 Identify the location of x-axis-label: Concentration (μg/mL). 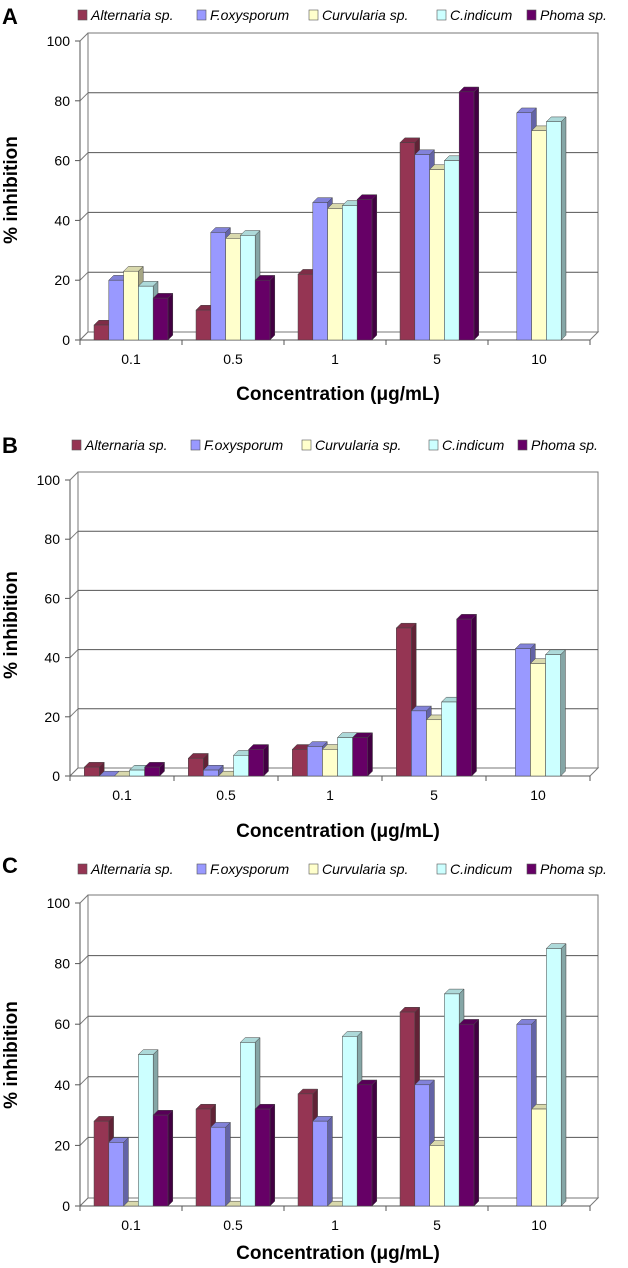
(338, 394).